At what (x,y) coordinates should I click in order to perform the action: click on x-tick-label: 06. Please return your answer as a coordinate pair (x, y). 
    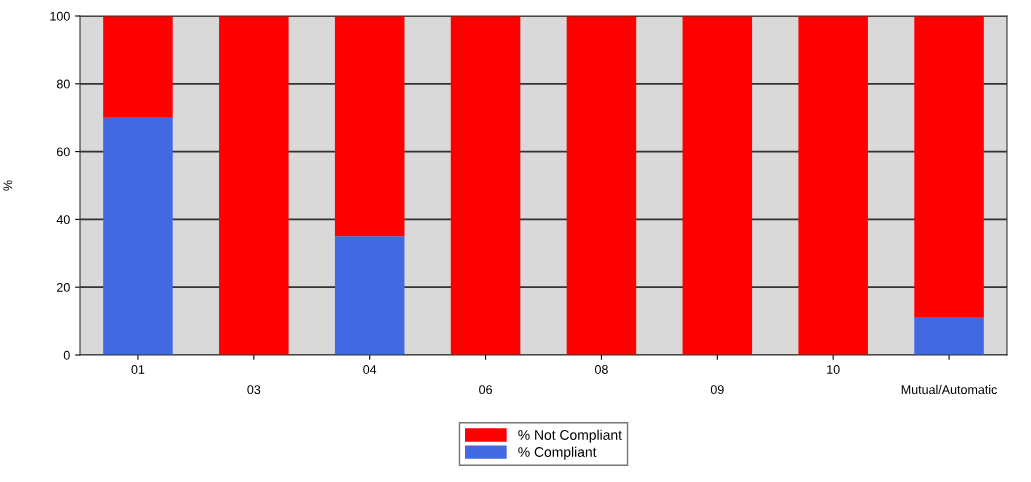
    Looking at the image, I should click on (485, 390).